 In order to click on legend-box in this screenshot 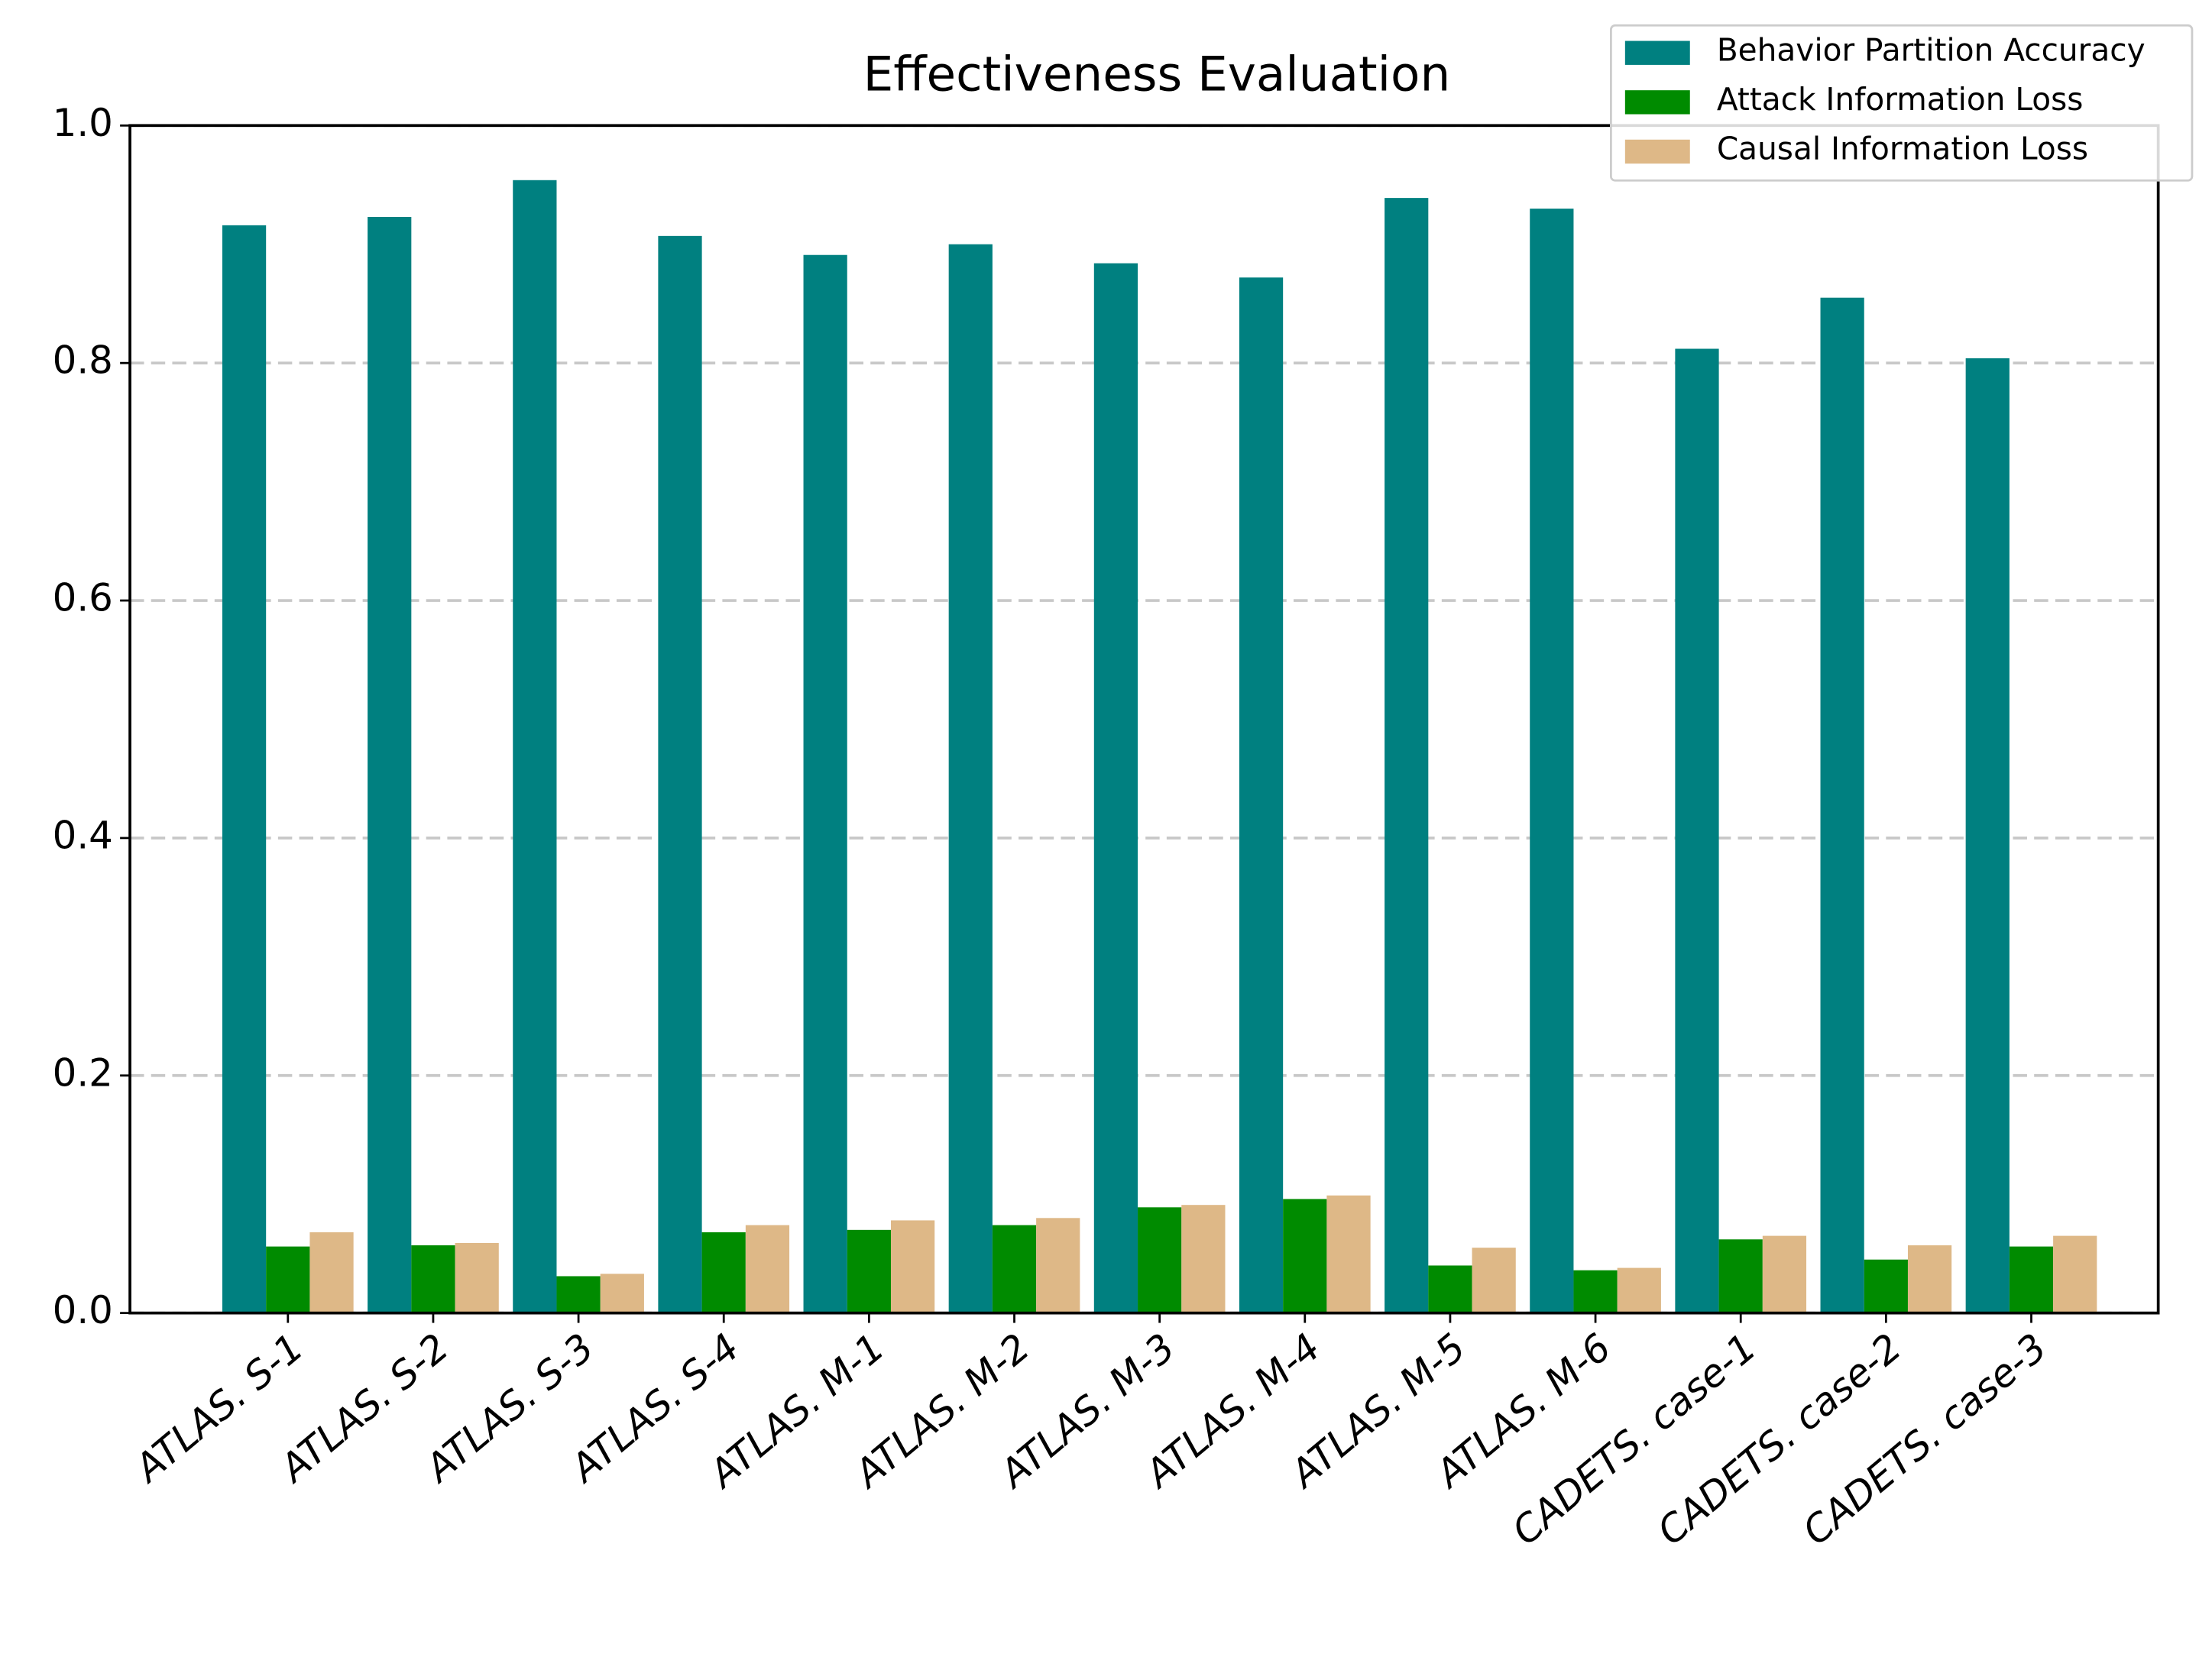, I will do `click(1901, 103)`.